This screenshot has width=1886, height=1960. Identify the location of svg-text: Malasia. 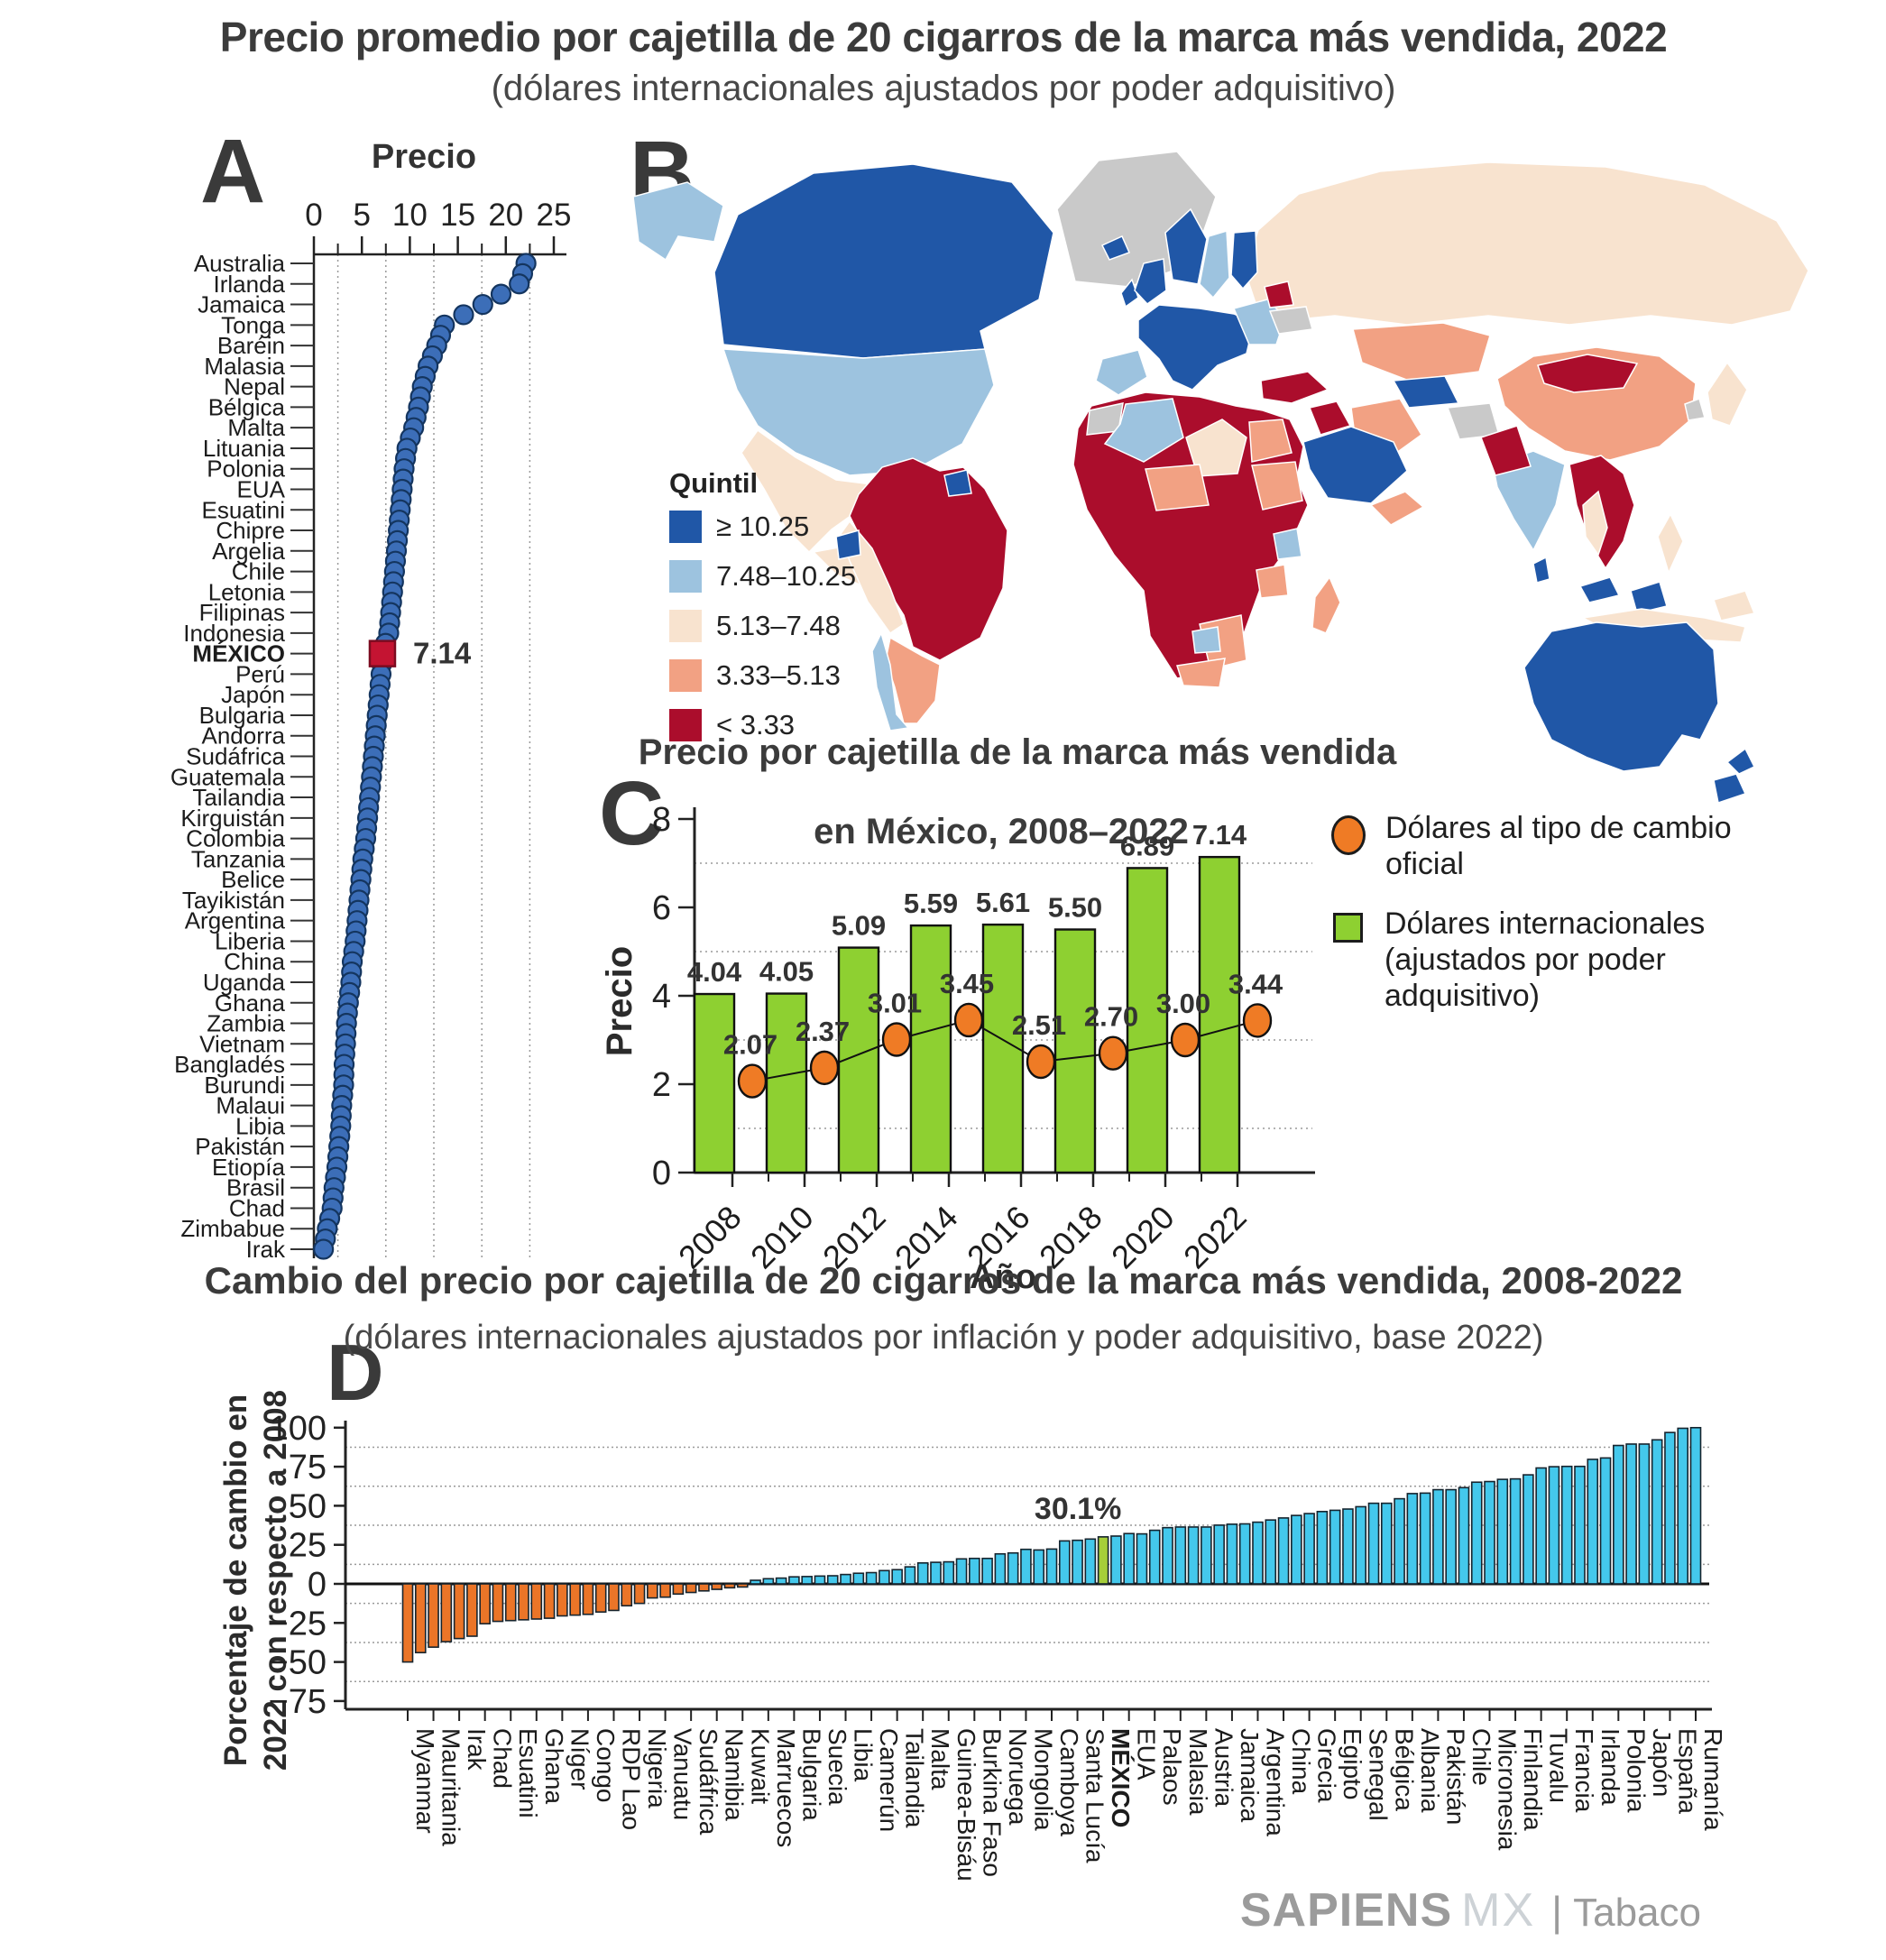
(1198, 1772).